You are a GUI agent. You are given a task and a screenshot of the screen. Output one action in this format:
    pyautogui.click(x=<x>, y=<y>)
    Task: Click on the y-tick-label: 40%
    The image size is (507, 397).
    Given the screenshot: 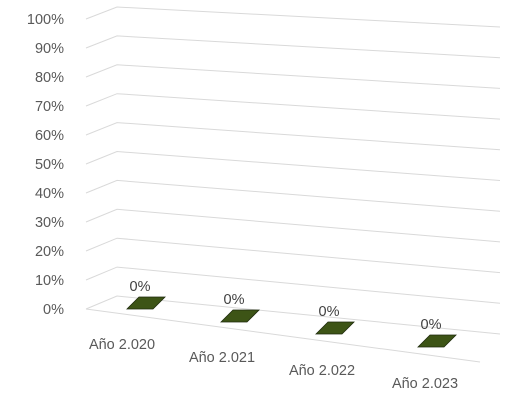 What is the action you would take?
    pyautogui.click(x=49, y=194)
    